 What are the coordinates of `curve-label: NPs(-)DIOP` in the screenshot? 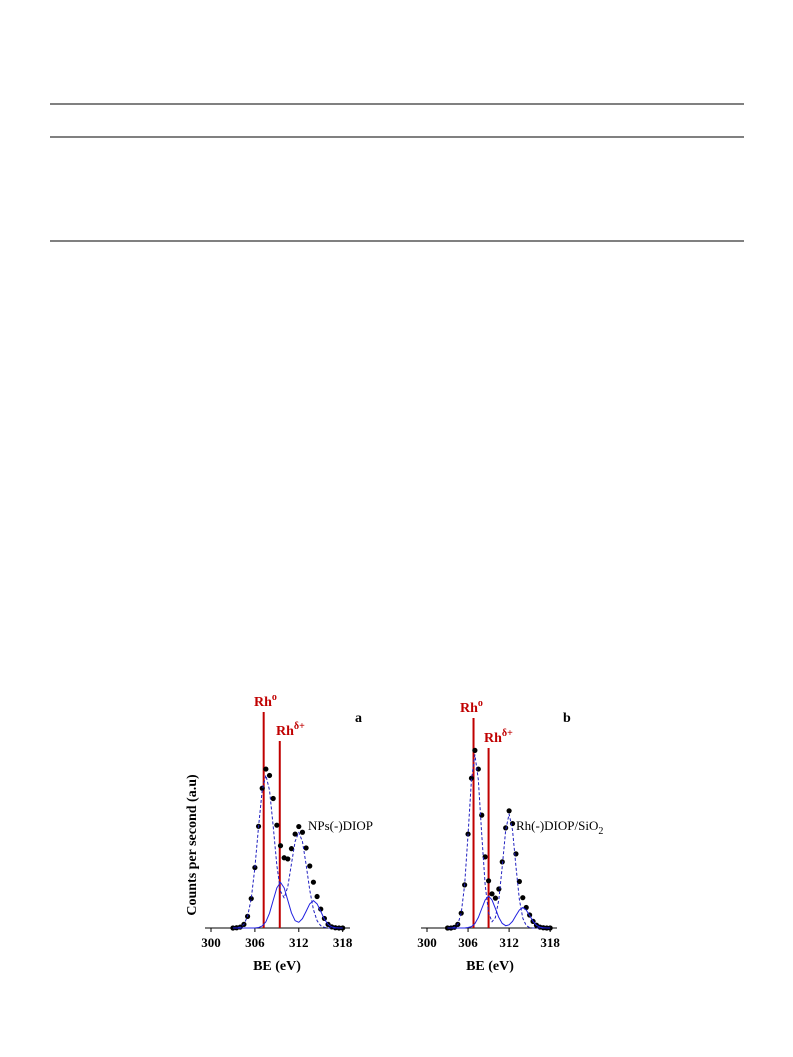 It's located at (340, 825).